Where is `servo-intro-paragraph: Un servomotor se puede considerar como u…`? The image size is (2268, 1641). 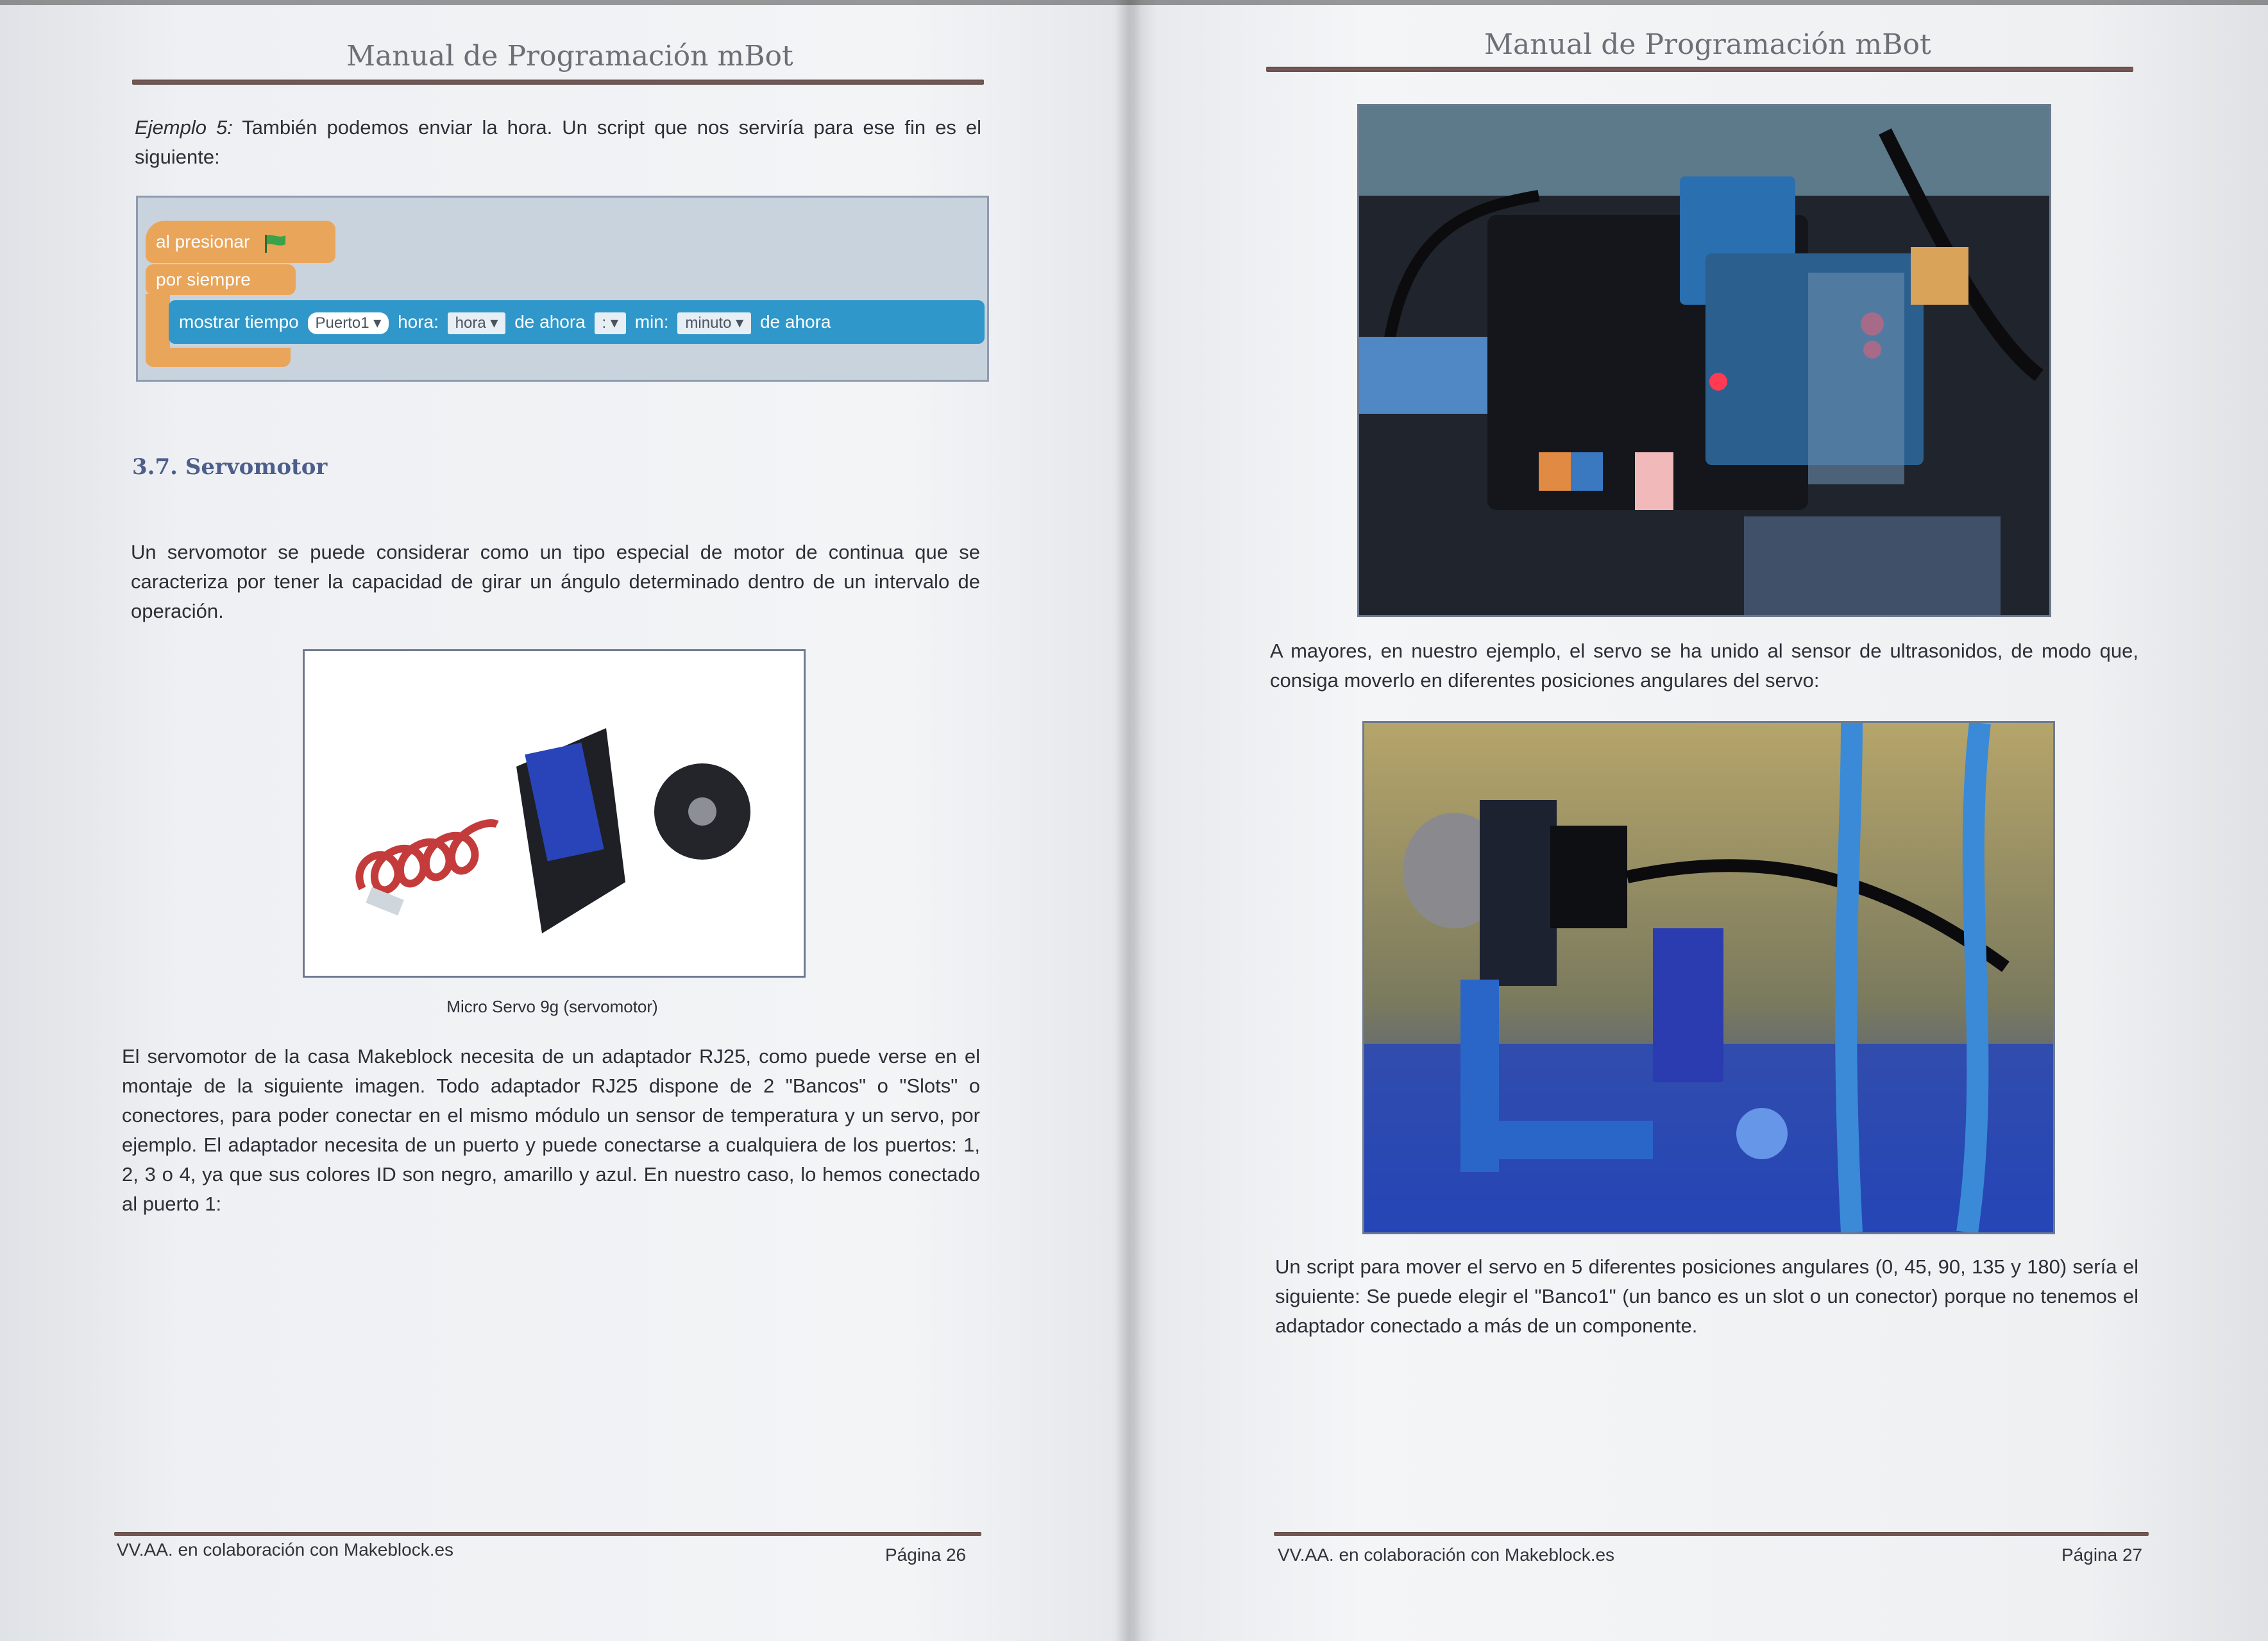
servo-intro-paragraph: Un servomotor se puede considerar como u… is located at coordinates (555, 581).